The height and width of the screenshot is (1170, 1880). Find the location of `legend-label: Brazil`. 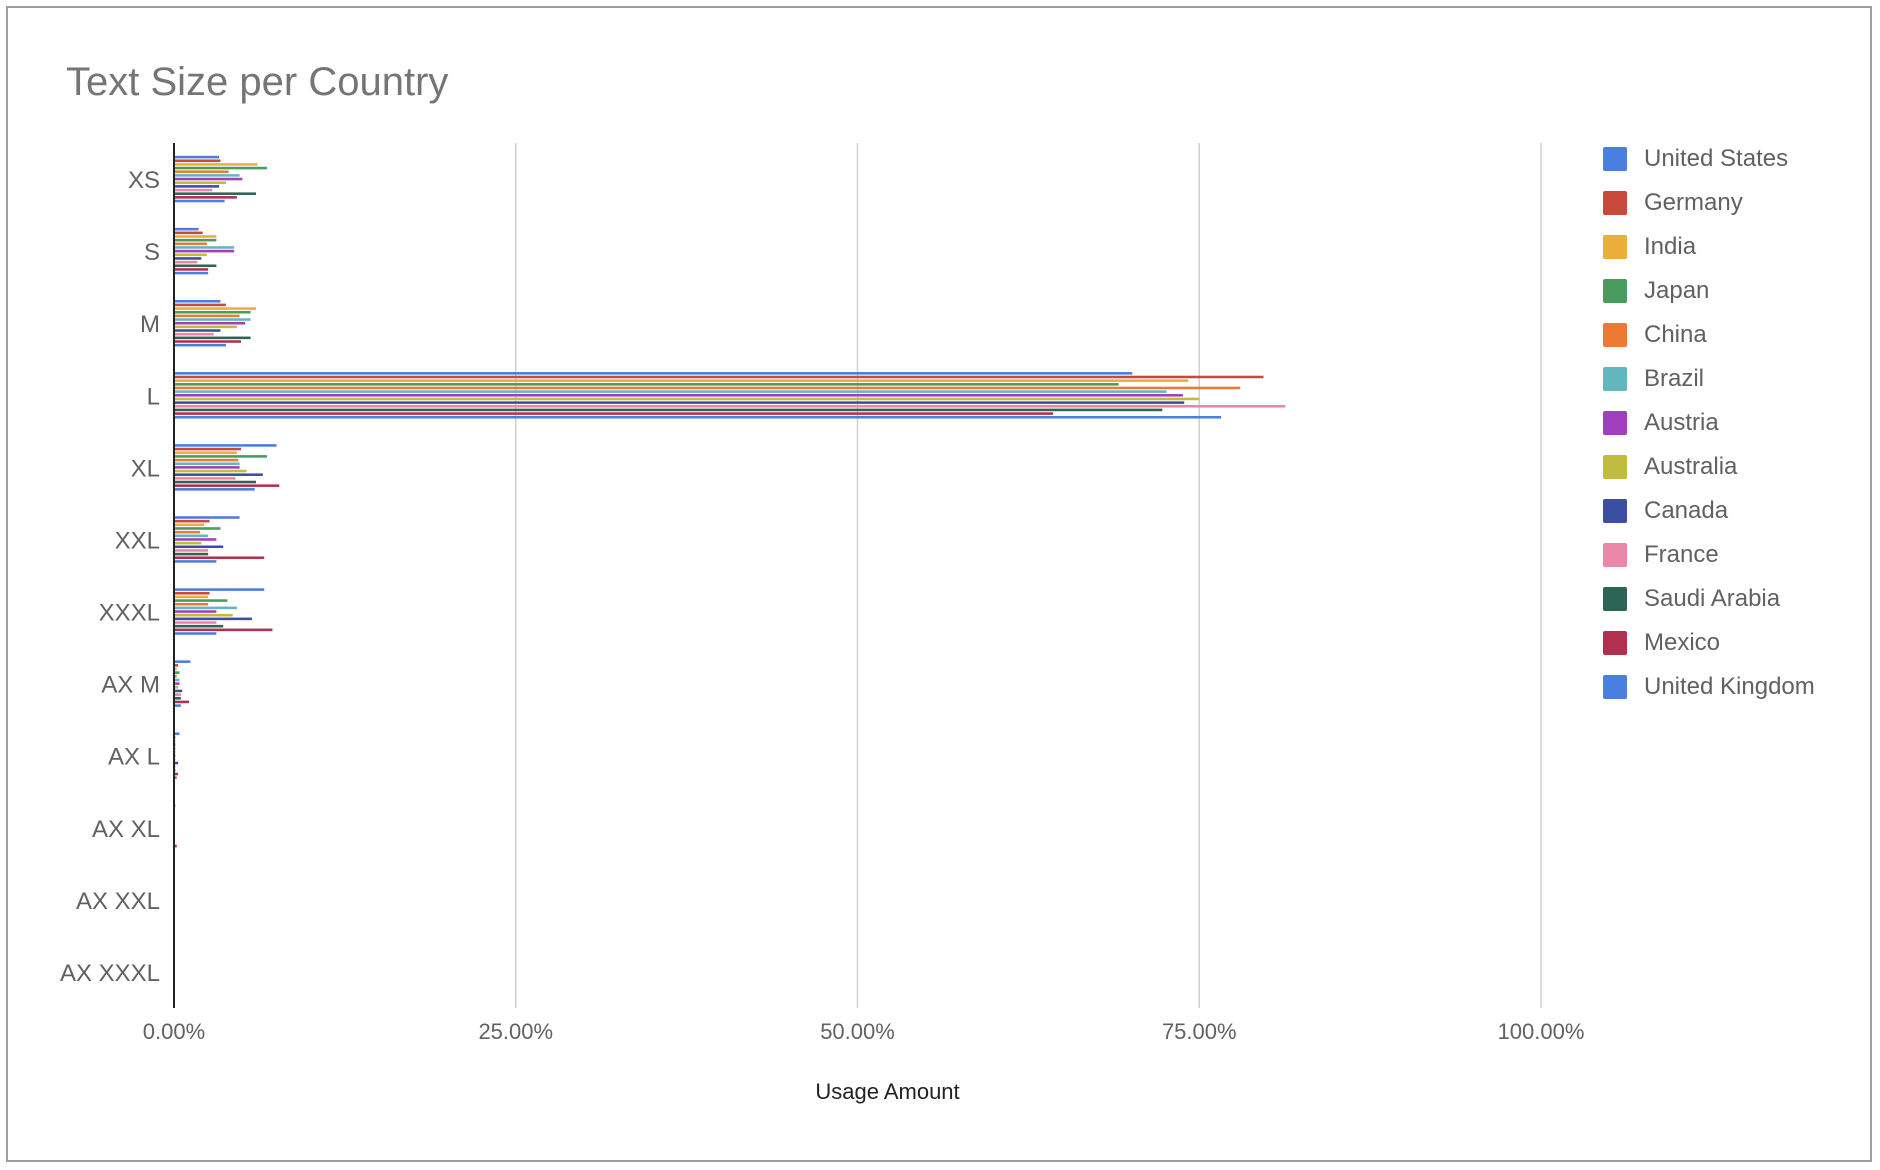

legend-label: Brazil is located at coordinates (1674, 378).